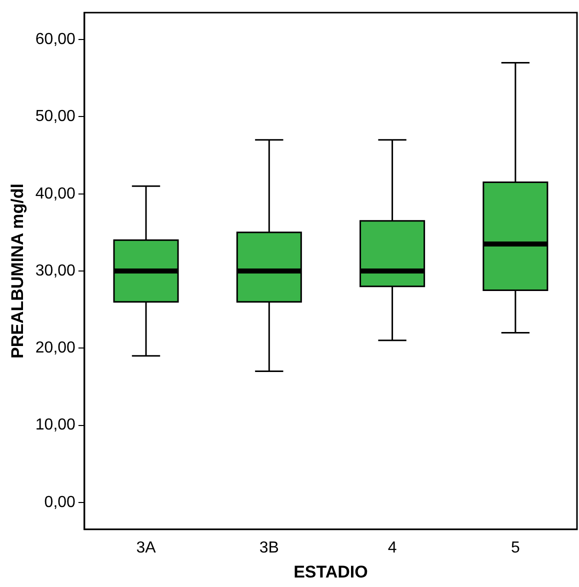 The width and height of the screenshot is (579, 587). Describe the element at coordinates (55, 193) in the screenshot. I see `y-tick-label: 40,00` at that location.